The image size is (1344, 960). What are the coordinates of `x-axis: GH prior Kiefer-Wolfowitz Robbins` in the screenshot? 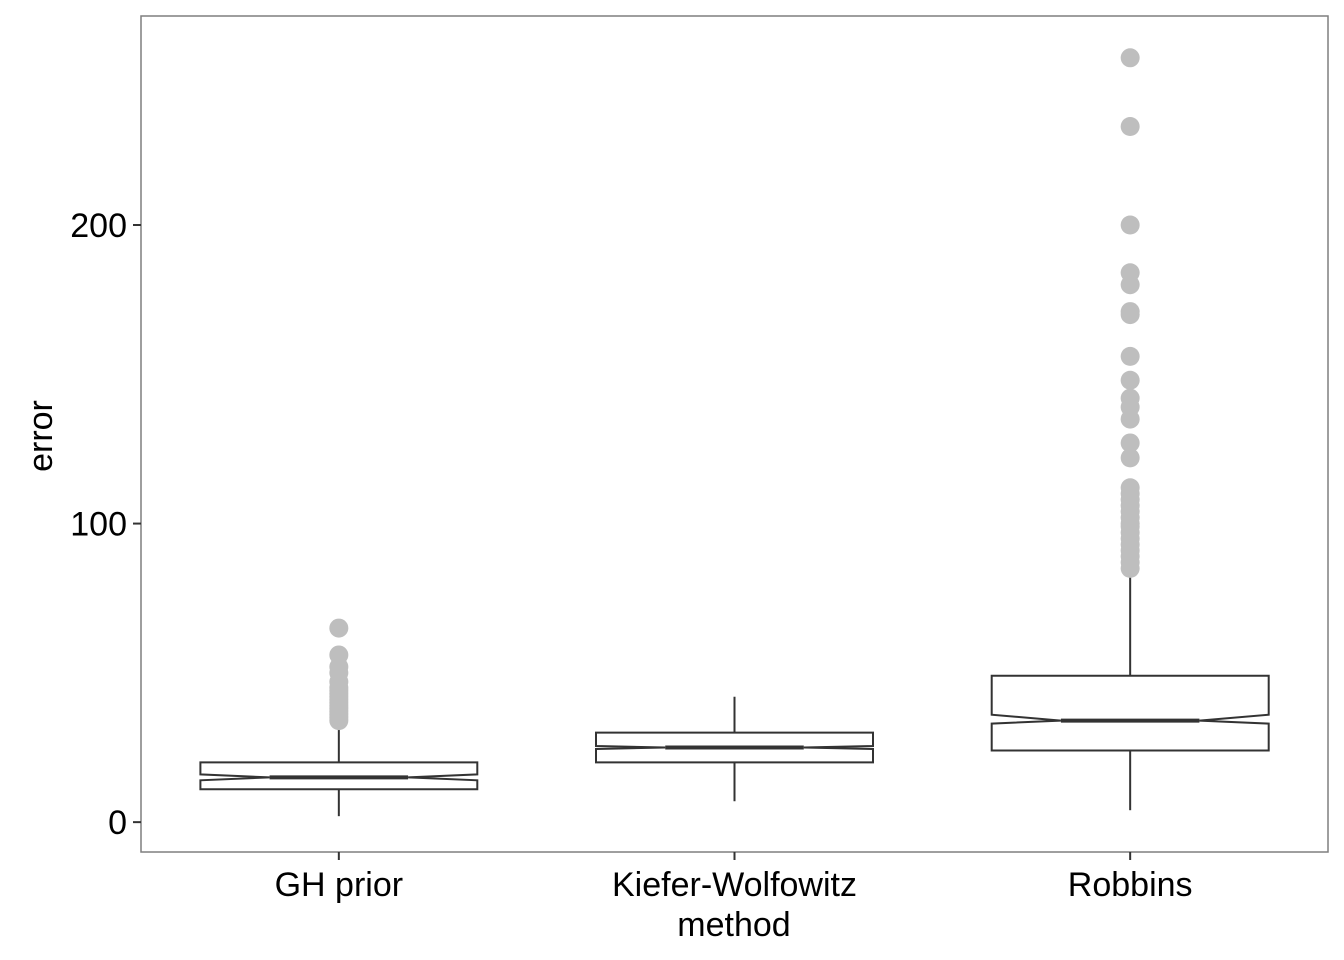 It's located at (734, 878).